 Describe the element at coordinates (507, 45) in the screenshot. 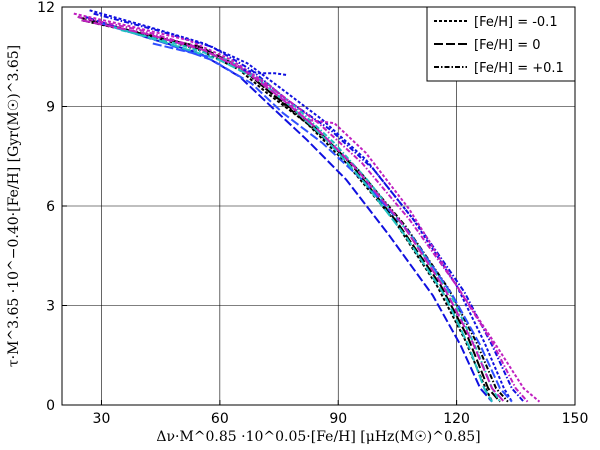

I see `legend-label: [Fe/H] = 0` at that location.